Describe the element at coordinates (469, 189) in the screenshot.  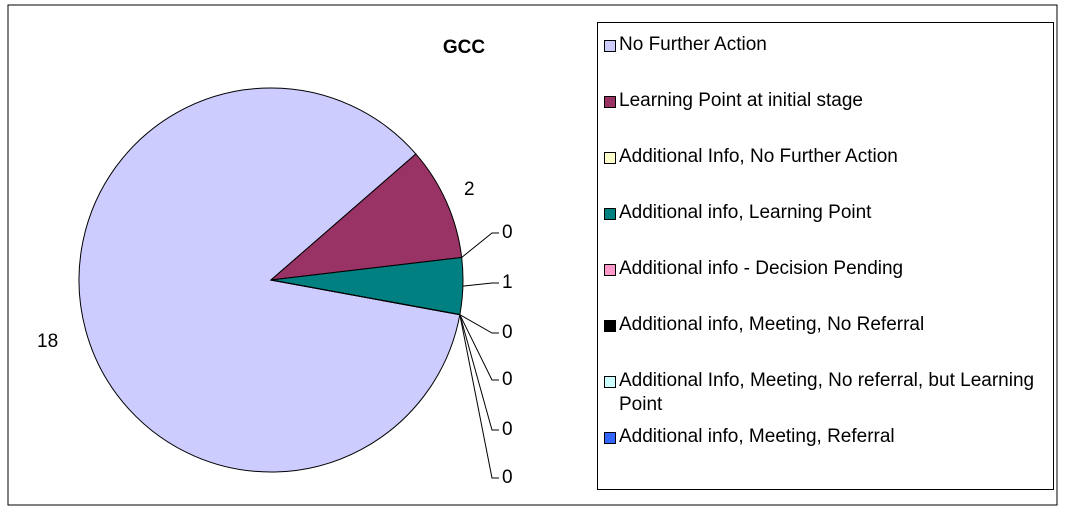
I see `data-label: 2` at that location.